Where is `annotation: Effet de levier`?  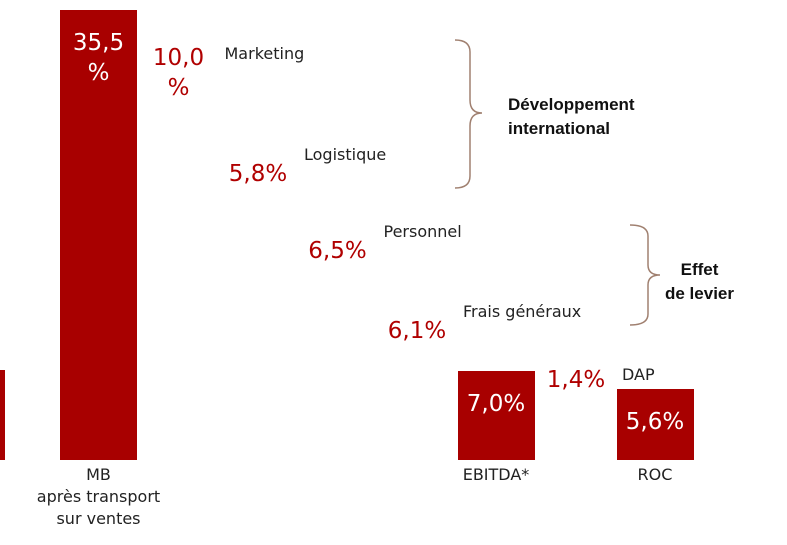
annotation: Effet de levier is located at coordinates (699, 281).